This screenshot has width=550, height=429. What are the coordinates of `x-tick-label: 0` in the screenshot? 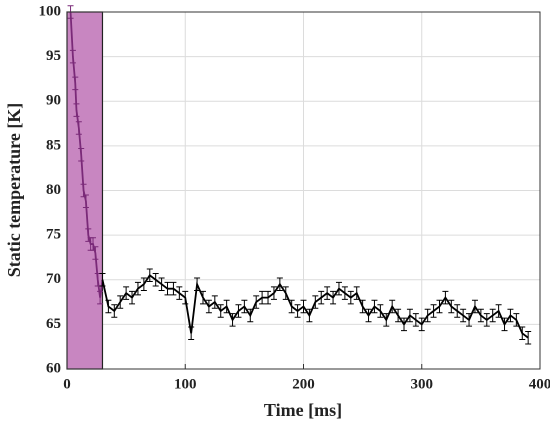 It's located at (67, 384).